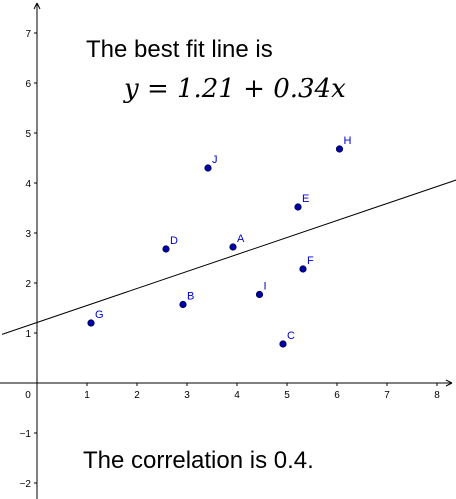 This screenshot has width=456, height=499. I want to click on y-tick-label-1: 1, so click(28, 334).